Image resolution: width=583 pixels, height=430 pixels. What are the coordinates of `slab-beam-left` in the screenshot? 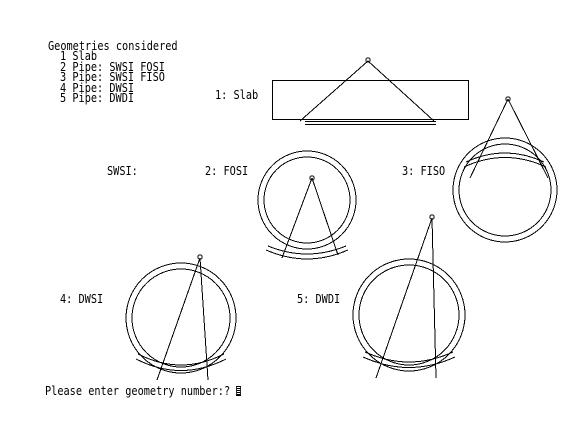 It's located at (334, 91).